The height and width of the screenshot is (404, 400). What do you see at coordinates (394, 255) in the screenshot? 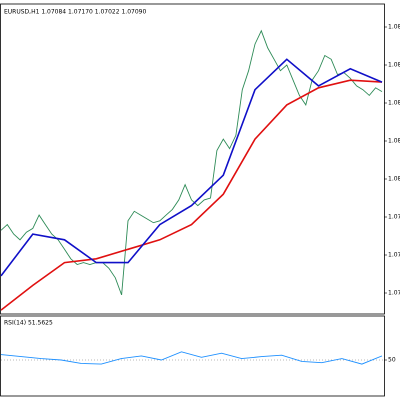
I see `y-tick-label: 1.077` at bounding box center [394, 255].